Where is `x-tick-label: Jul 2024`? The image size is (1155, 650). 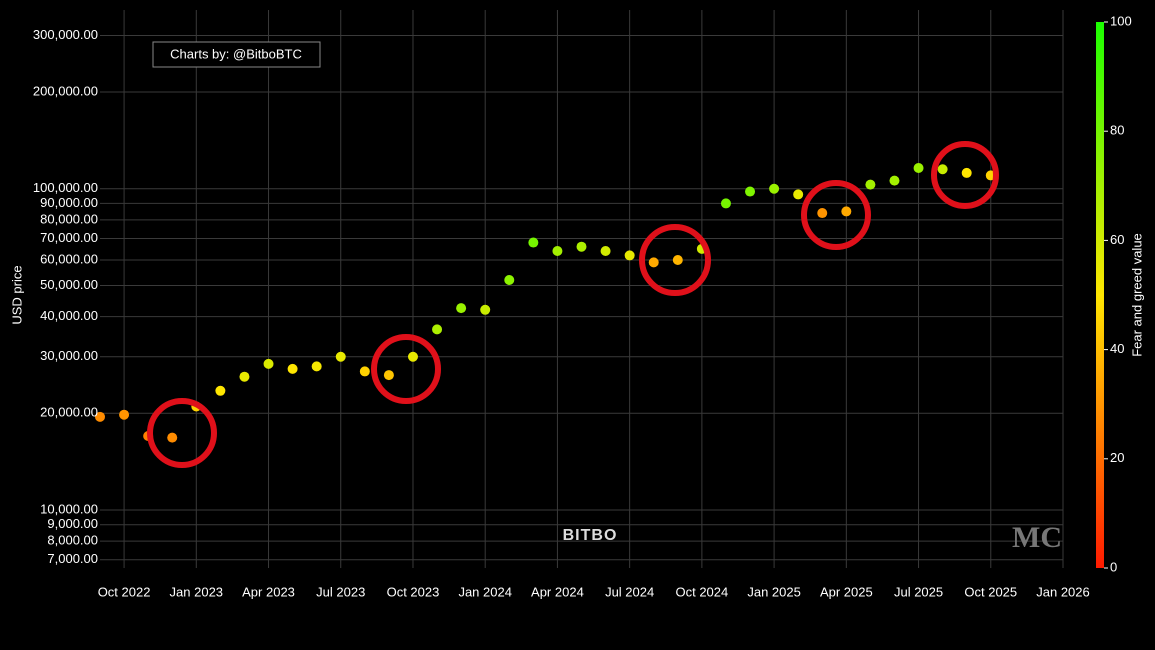 x-tick-label: Jul 2024 is located at coordinates (629, 591).